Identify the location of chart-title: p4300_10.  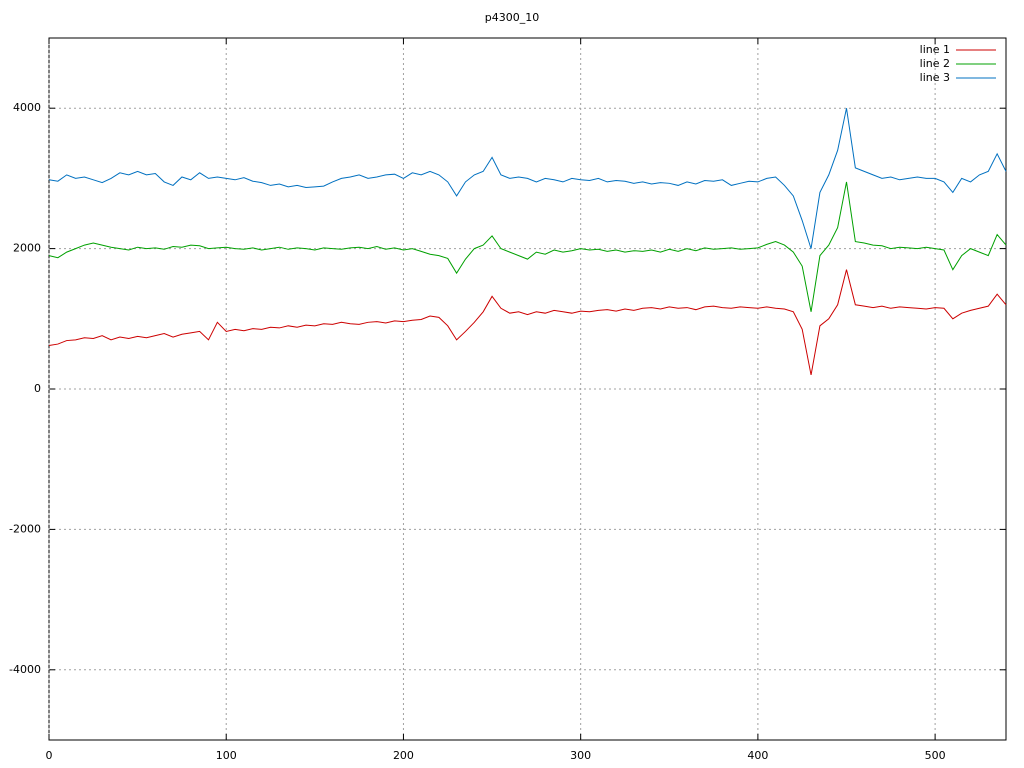
(512, 17).